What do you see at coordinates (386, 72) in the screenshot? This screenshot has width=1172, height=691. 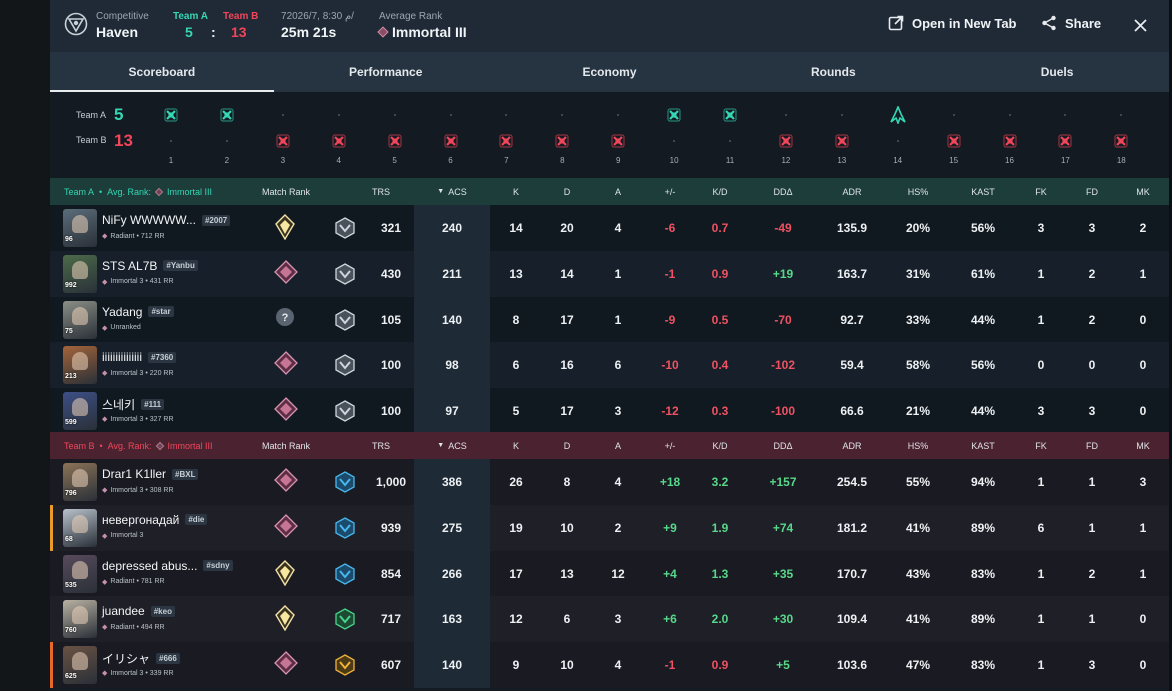 I see `tab-performance: Performance` at bounding box center [386, 72].